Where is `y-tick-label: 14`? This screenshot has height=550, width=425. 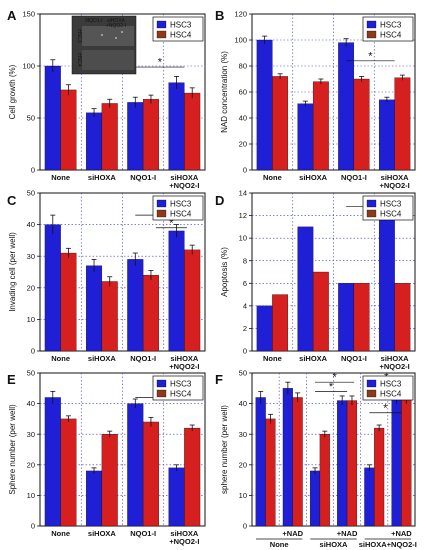 y-tick-label: 14 is located at coordinates (243, 193).